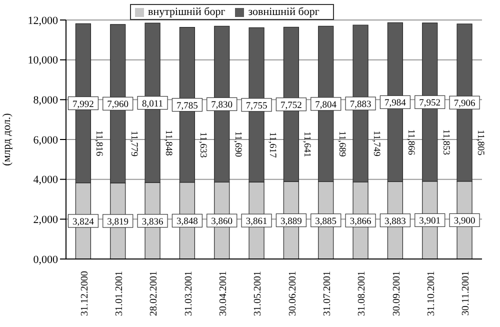 Image resolution: width=500 pixels, height=327 pixels. What do you see at coordinates (118, 222) in the screenshot?
I see `data-label: 3,819` at bounding box center [118, 222].